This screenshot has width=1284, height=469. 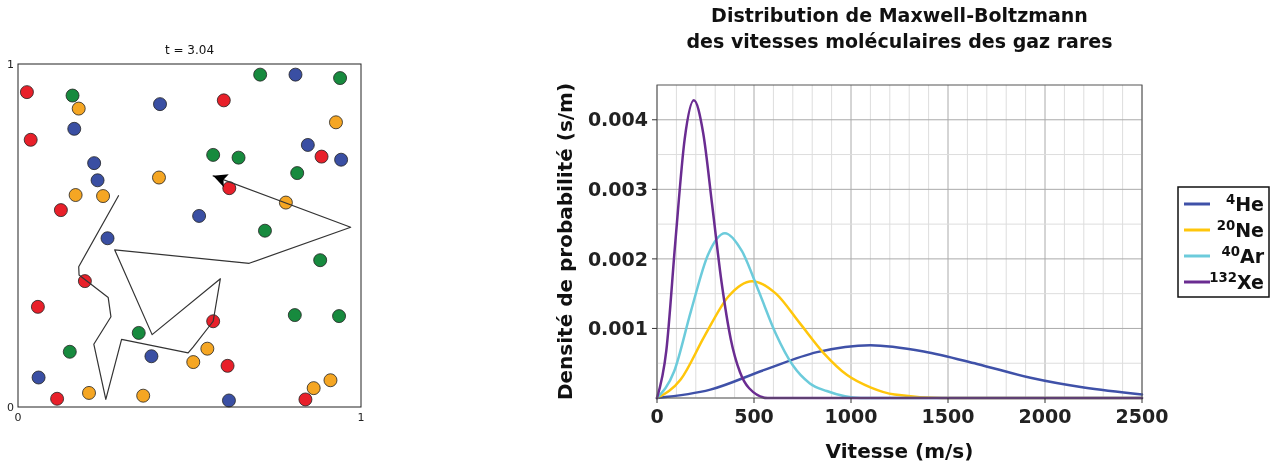 What do you see at coordinates (851, 416) in the screenshot?
I see `x-tick-label: 1000` at bounding box center [851, 416].